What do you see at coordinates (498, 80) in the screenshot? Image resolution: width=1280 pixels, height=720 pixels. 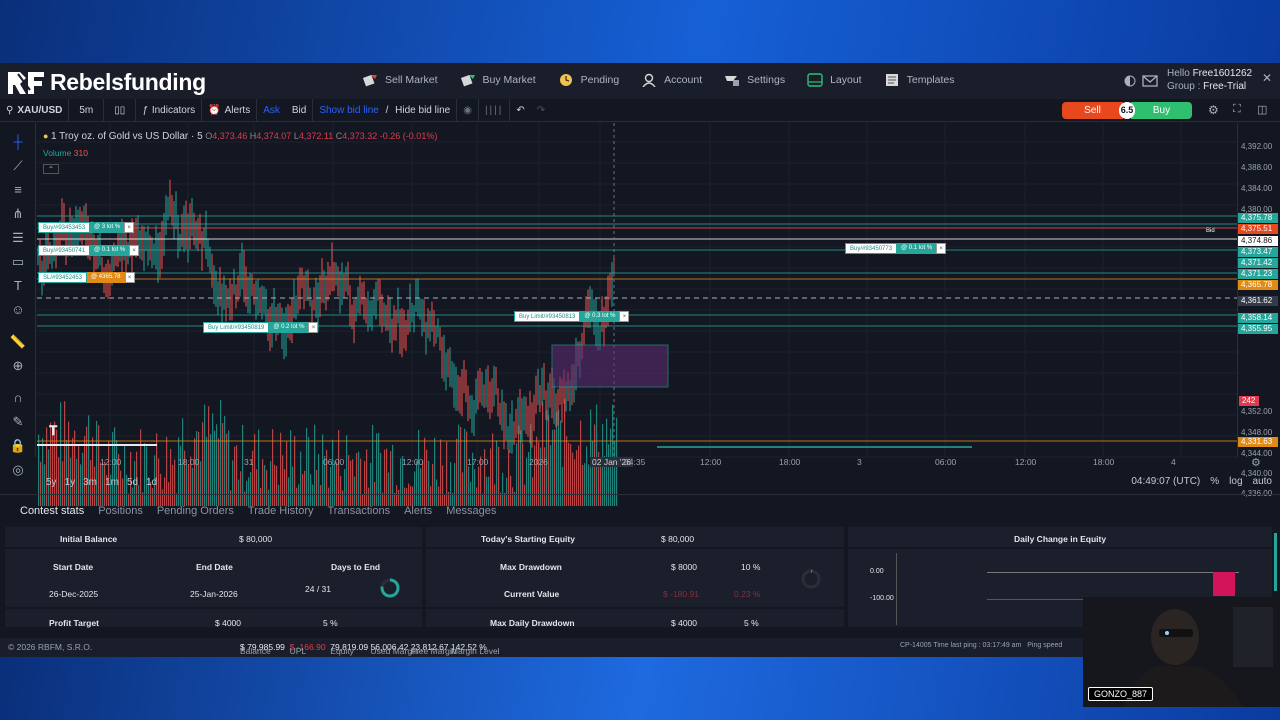 I see `nav-buy-market: Buy Market` at bounding box center [498, 80].